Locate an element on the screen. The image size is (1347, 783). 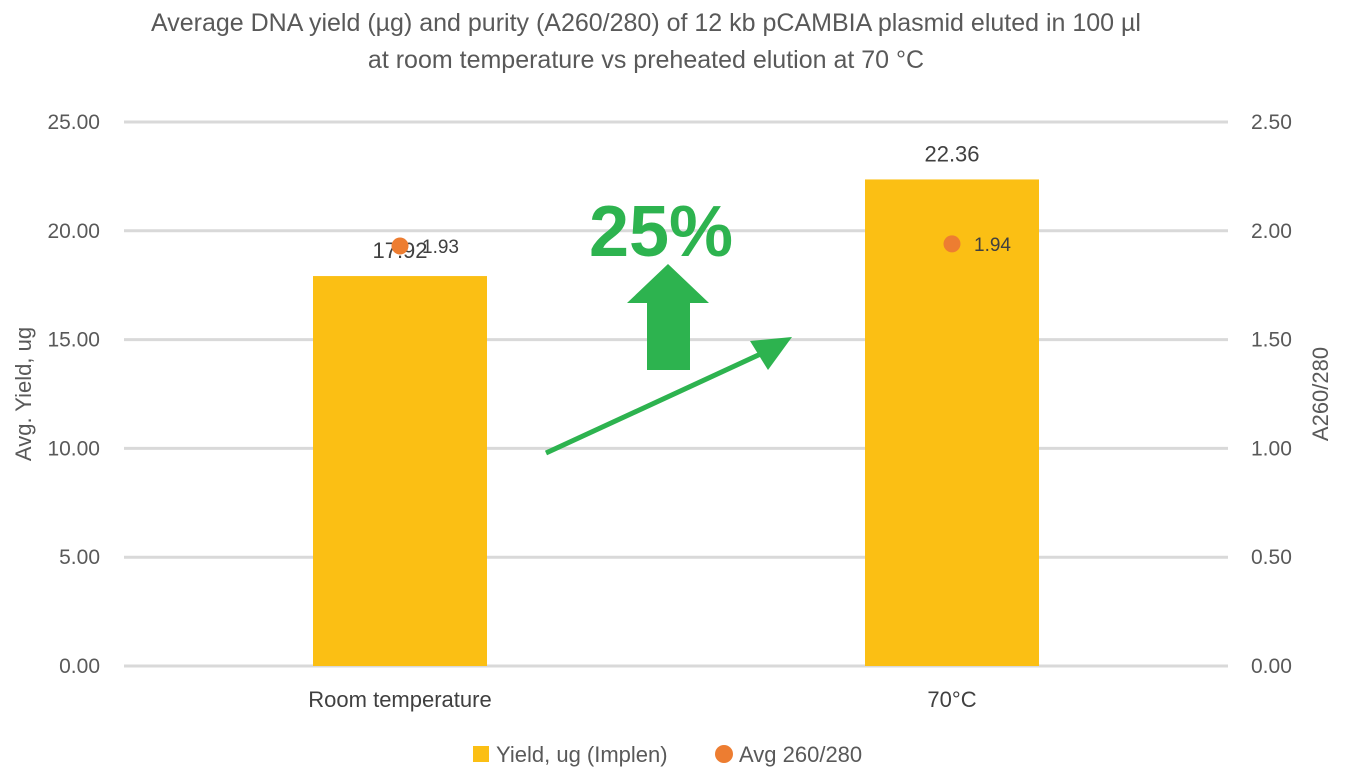
category-labels: Room temperature 70°C is located at coordinates (642, 699).